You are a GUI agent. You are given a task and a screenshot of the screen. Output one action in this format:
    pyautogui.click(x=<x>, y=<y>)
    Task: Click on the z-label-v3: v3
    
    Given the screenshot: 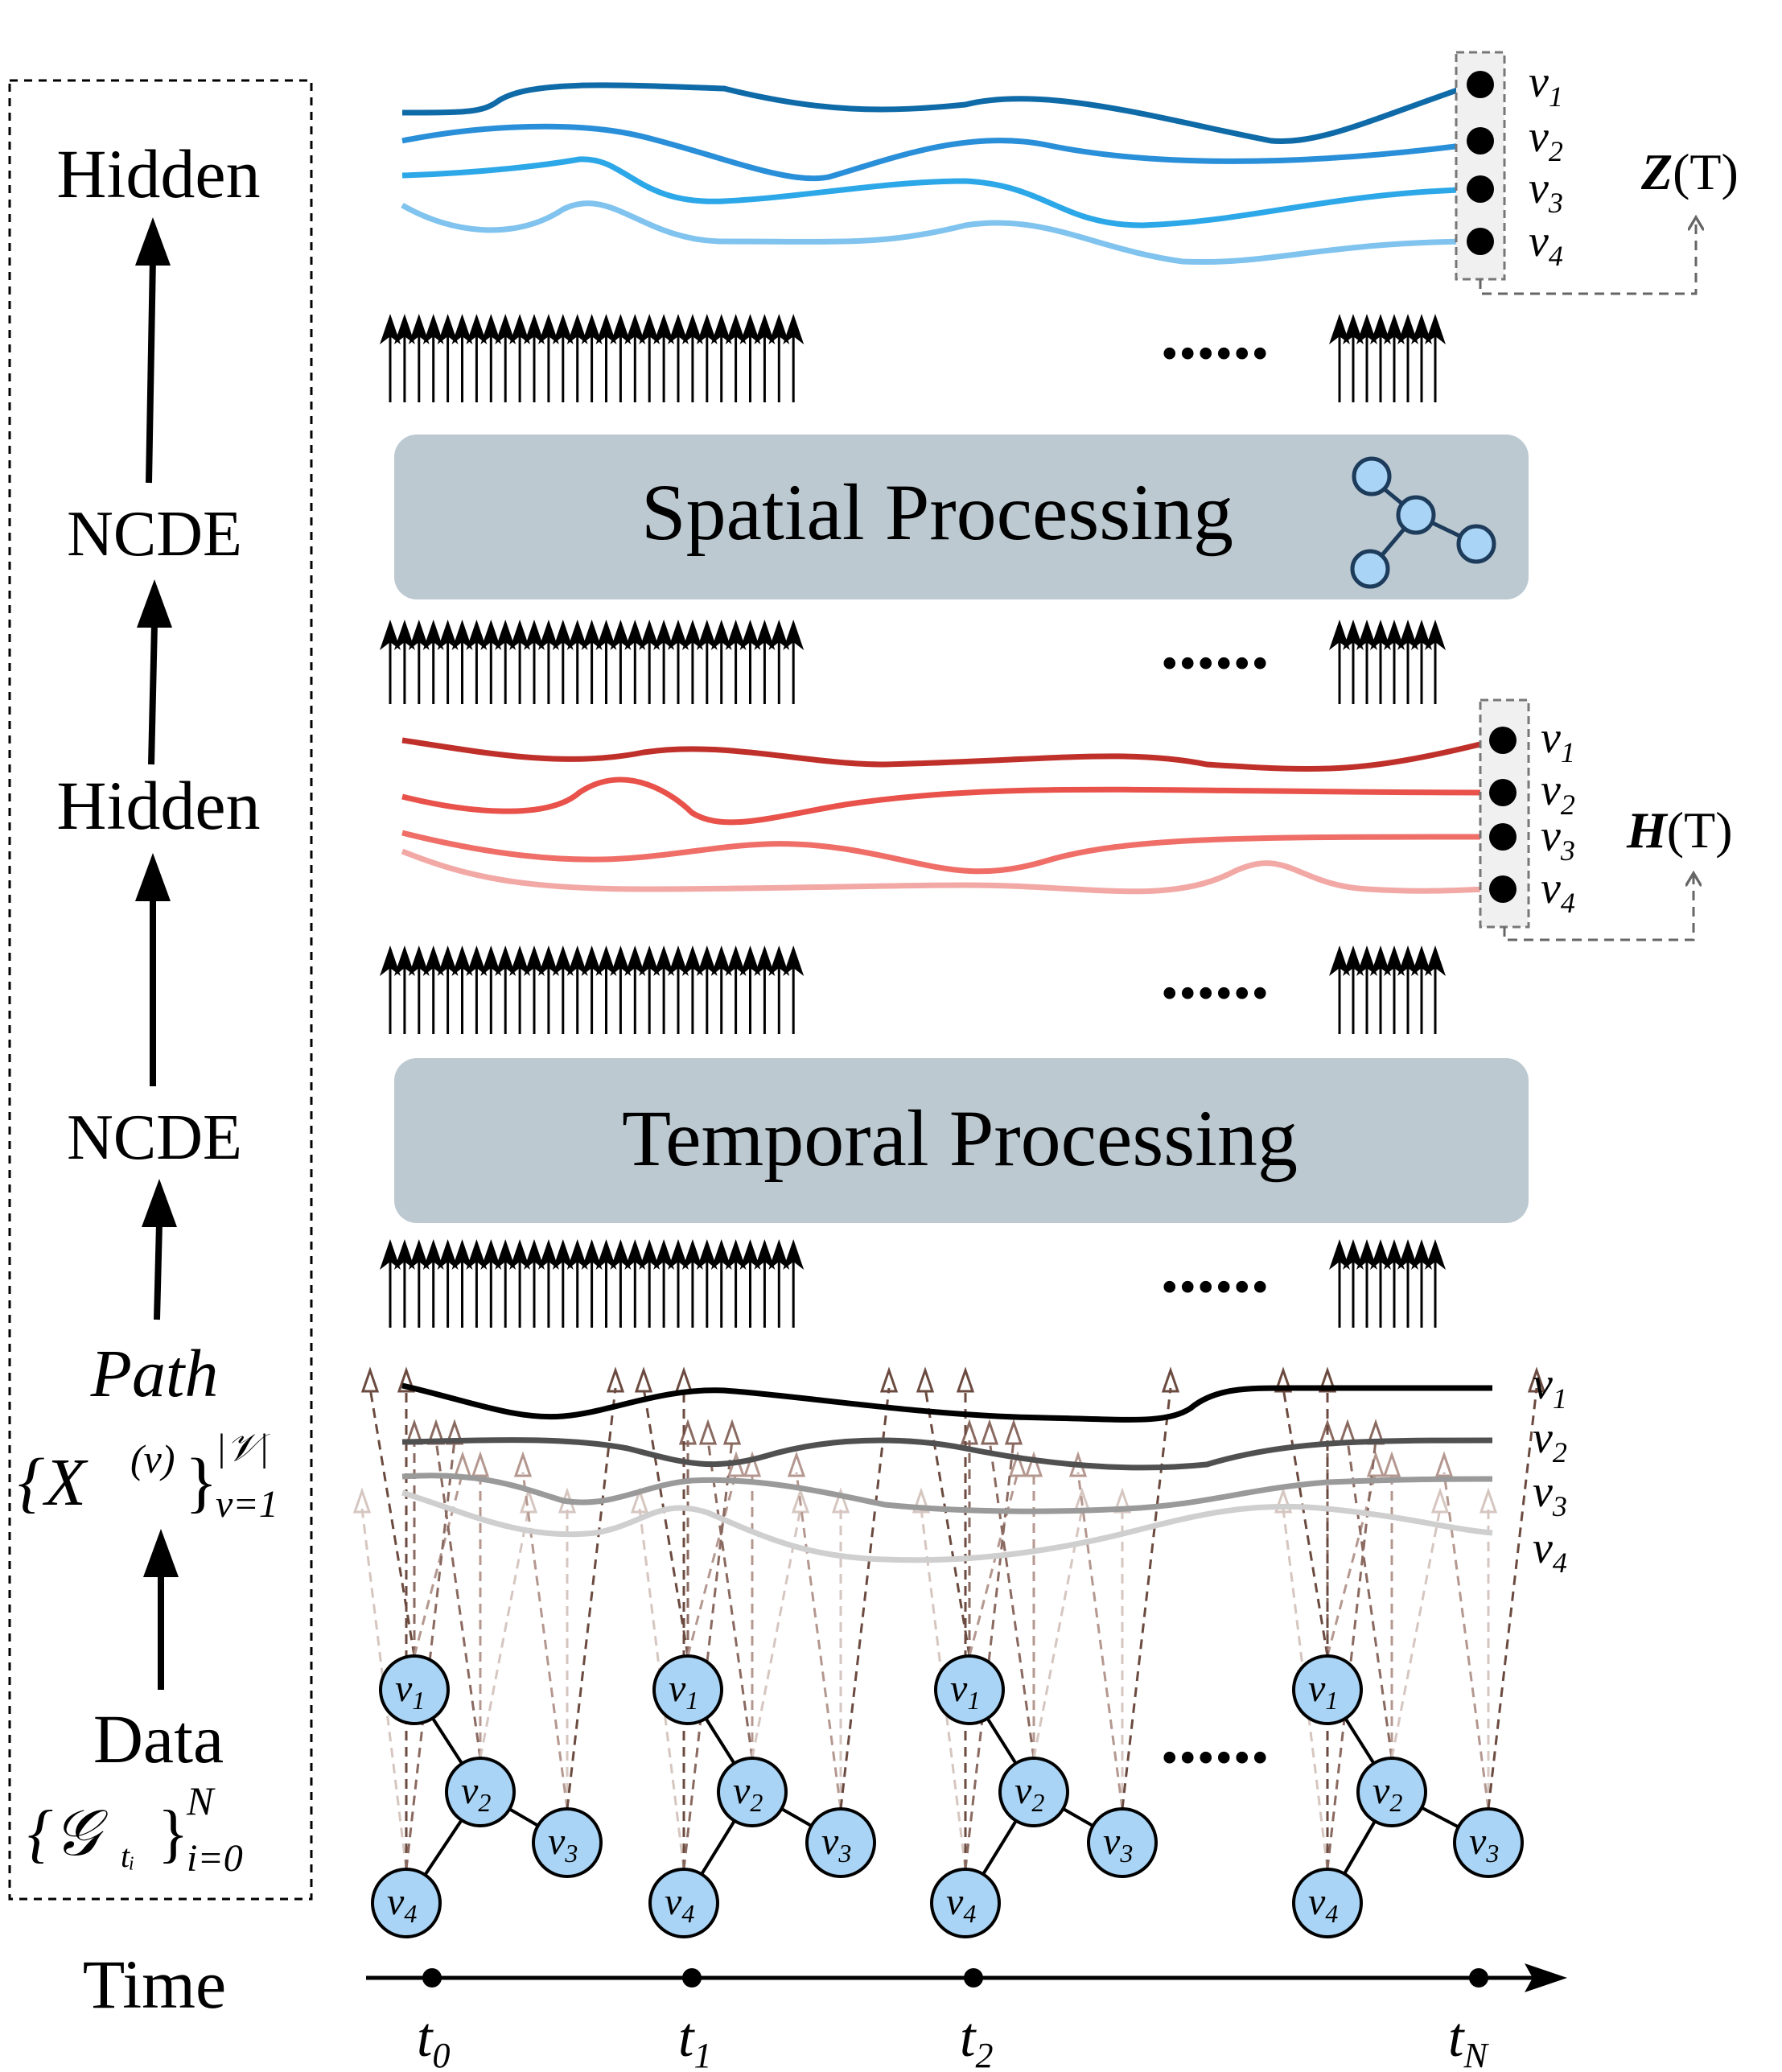 What is the action you would take?
    pyautogui.click(x=1546, y=191)
    